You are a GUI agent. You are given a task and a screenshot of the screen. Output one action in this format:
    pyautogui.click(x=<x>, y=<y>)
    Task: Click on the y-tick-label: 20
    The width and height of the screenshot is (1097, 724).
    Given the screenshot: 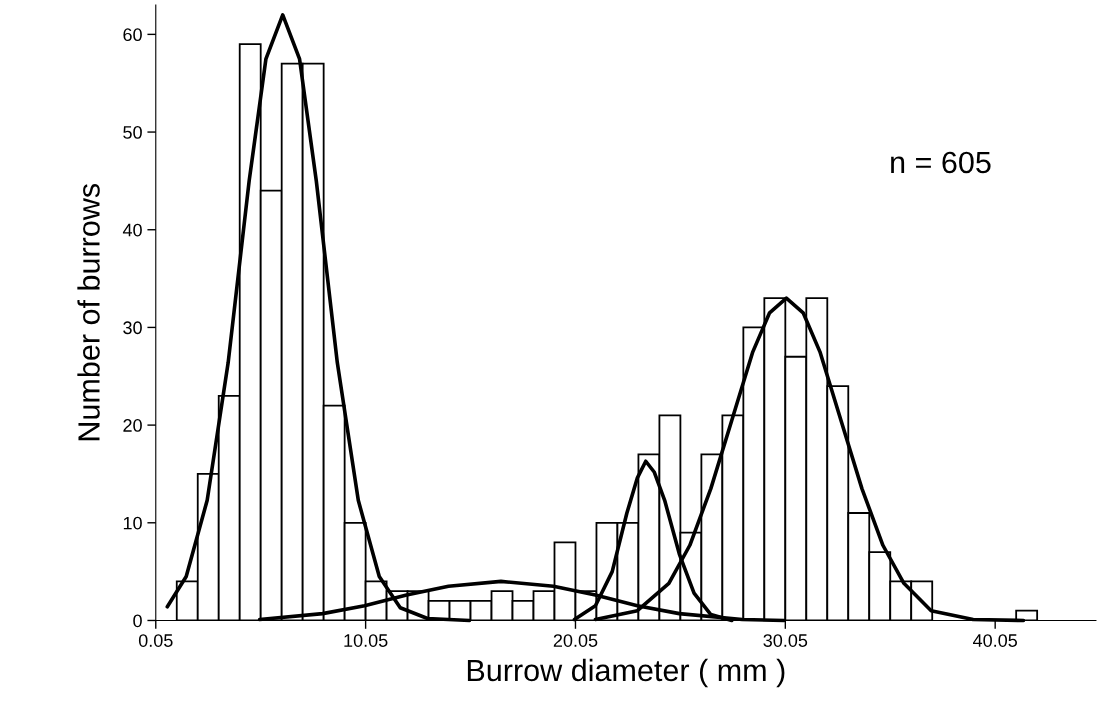 What is the action you would take?
    pyautogui.click(x=132, y=425)
    